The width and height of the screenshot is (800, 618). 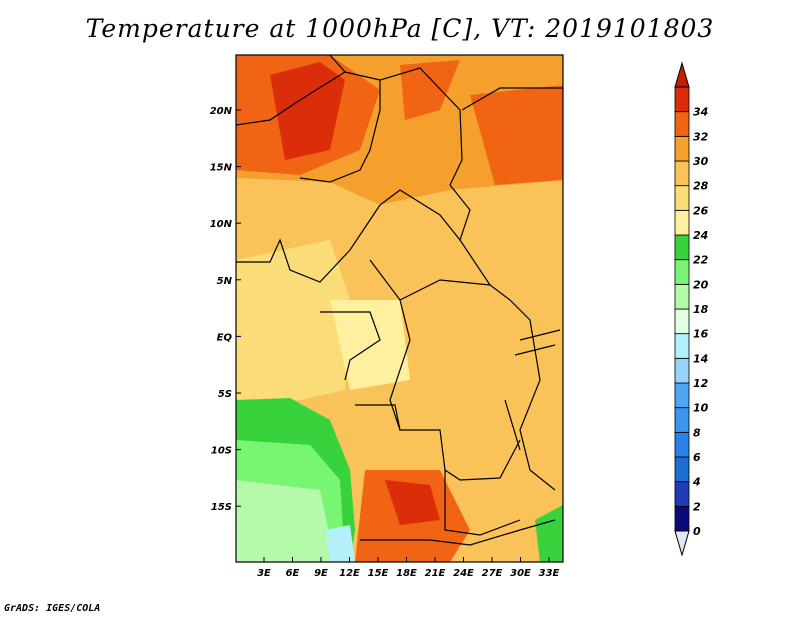 I want to click on colorbar-label: 22, so click(x=701, y=260).